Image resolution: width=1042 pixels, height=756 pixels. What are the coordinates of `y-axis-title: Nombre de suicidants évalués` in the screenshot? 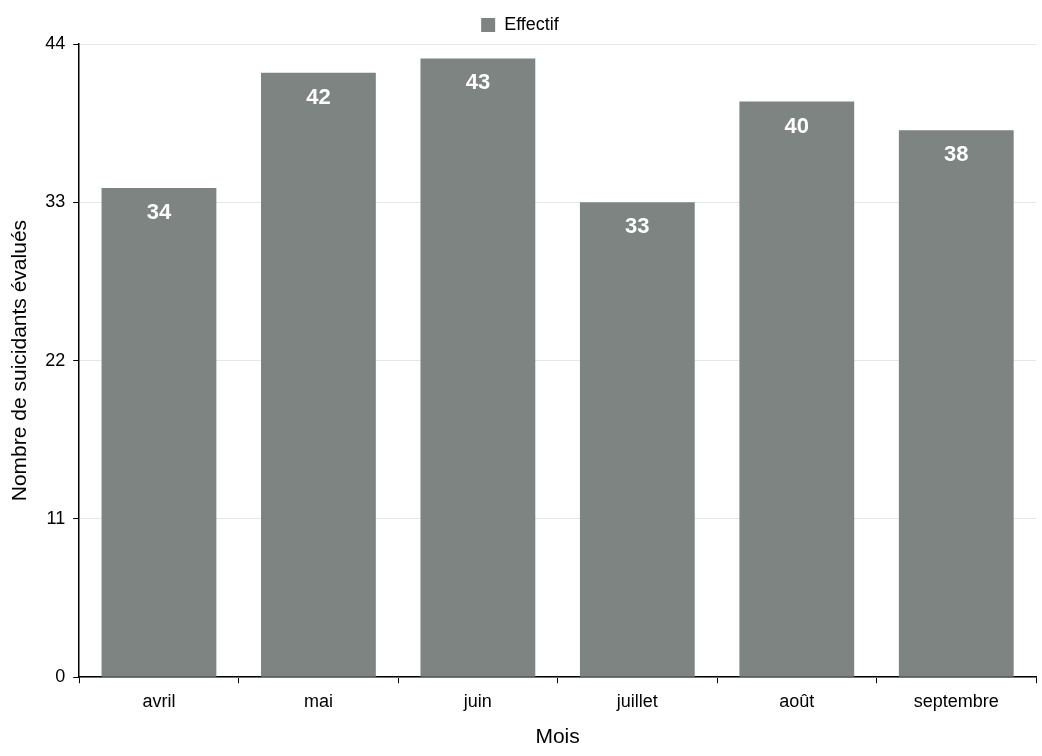 It's located at (19, 360).